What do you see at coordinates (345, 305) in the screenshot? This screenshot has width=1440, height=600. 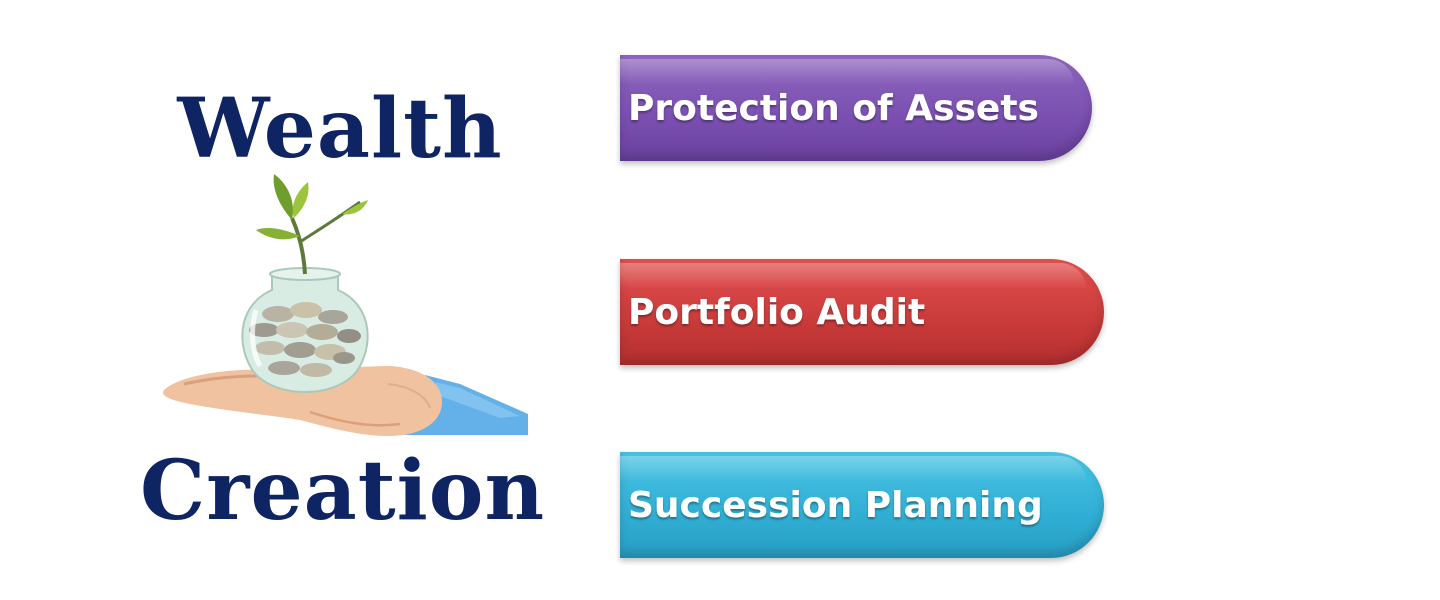 I see `hand-holding-coin-jar-with-plant-icon` at bounding box center [345, 305].